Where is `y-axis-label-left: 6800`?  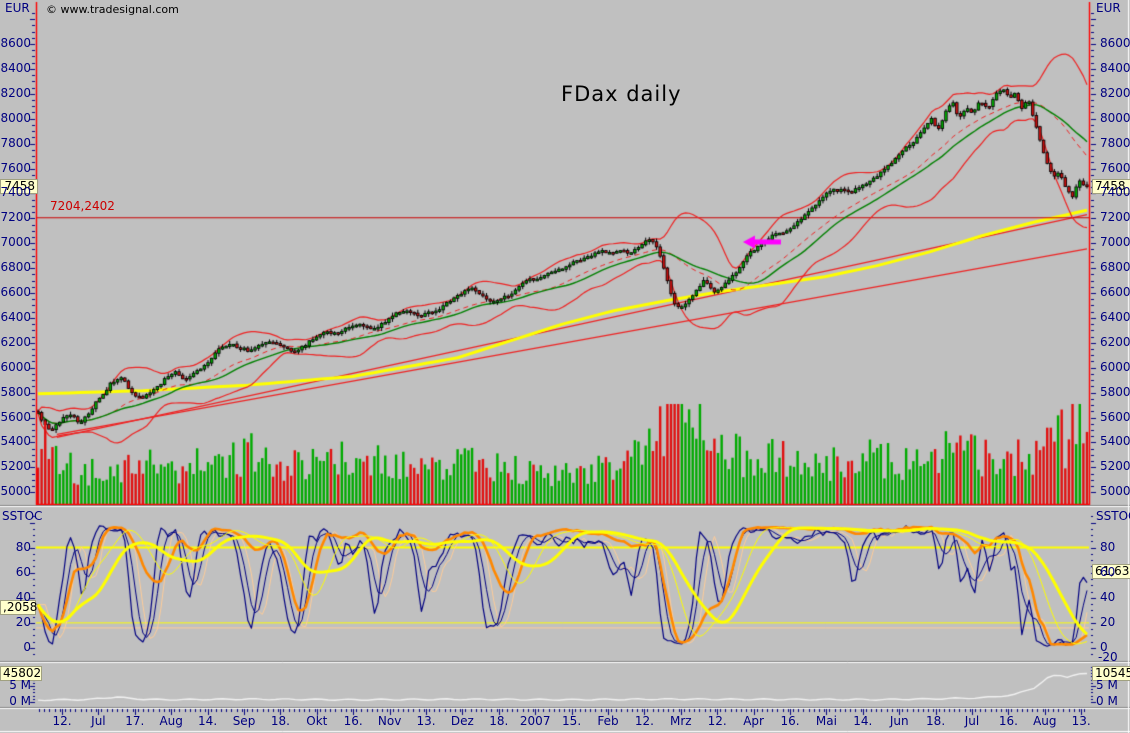
y-axis-label-left: 6800 is located at coordinates (15, 267).